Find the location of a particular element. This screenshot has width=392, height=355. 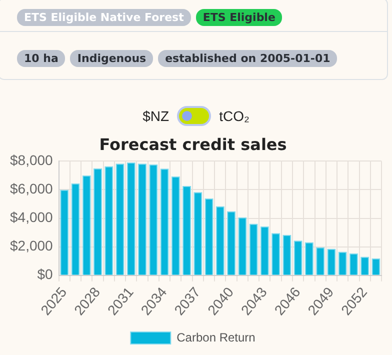

text: tCO₂ is located at coordinates (234, 116).